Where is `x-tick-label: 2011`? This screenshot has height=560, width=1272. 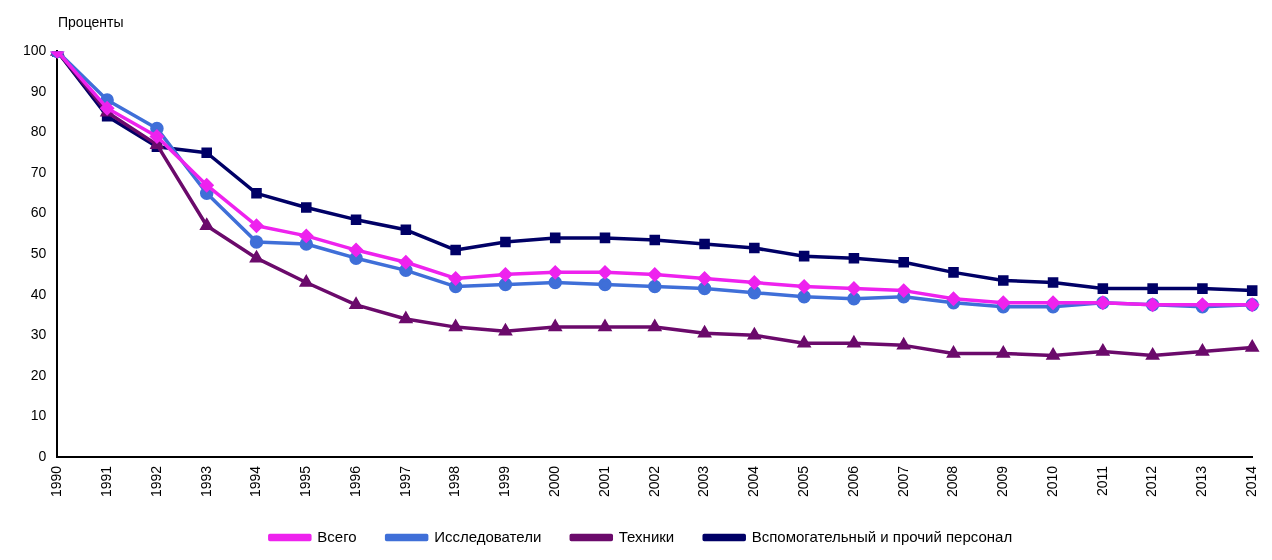
x-tick-label: 2011 is located at coordinates (1101, 480).